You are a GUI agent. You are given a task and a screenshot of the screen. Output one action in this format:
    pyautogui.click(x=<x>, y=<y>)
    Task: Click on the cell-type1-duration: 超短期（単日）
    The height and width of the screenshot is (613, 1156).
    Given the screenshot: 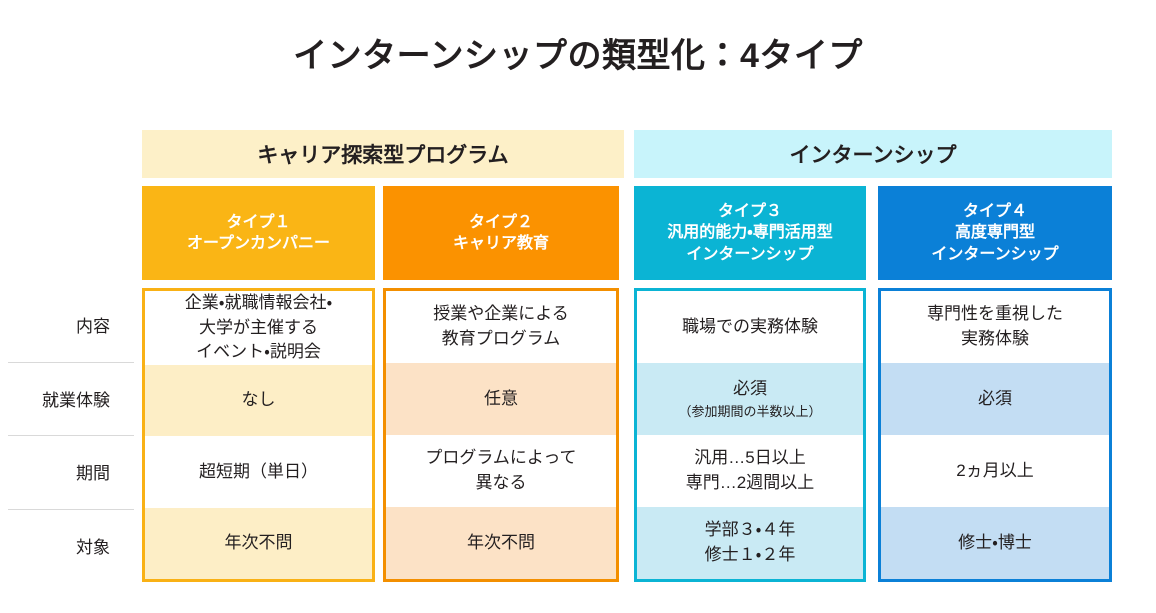 What is the action you would take?
    pyautogui.click(x=258, y=472)
    